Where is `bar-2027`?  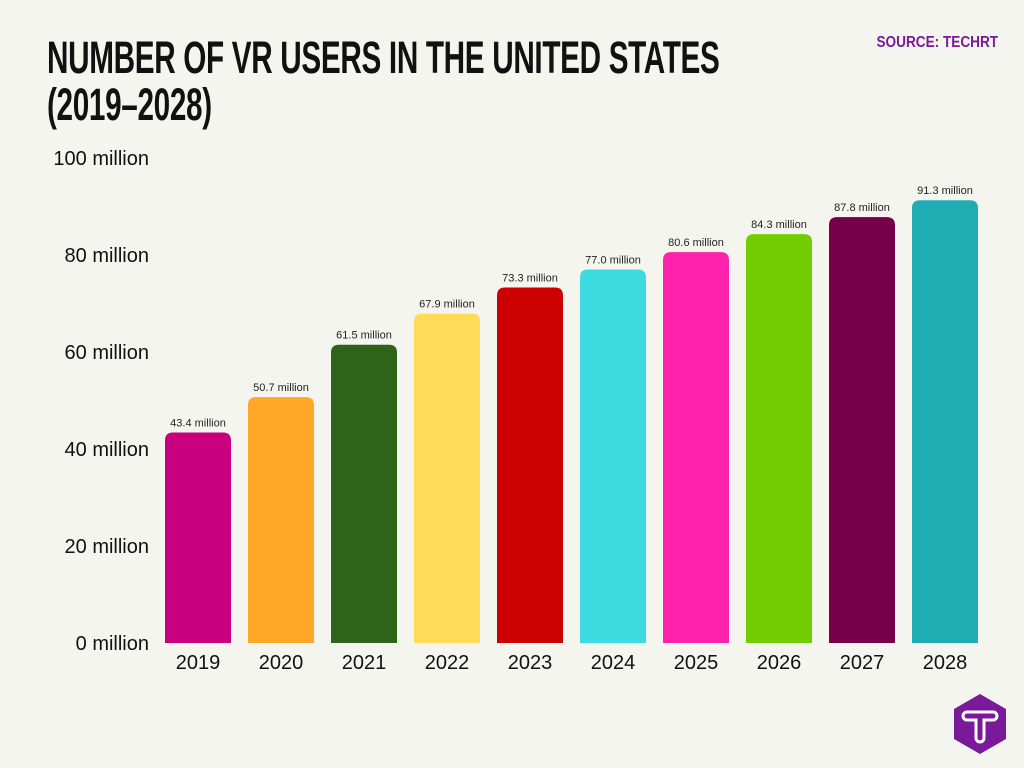
bar-2027 is located at coordinates (862, 430).